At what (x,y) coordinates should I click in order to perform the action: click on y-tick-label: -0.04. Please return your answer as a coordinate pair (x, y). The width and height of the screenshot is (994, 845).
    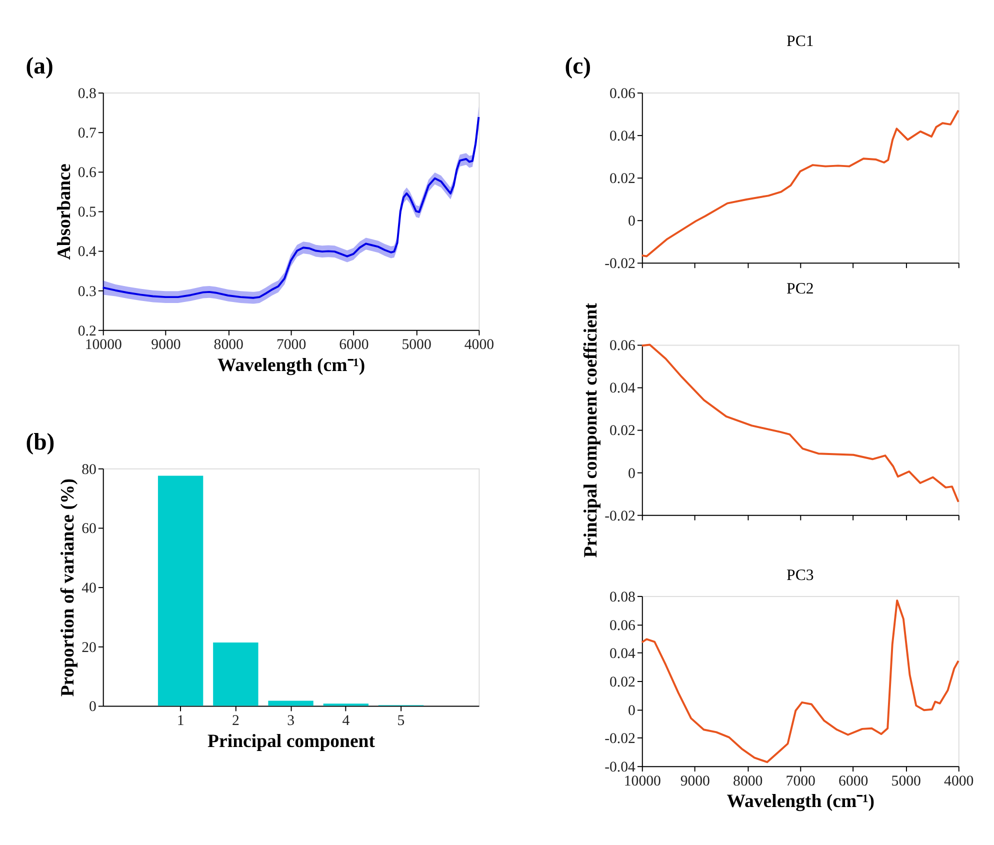
    Looking at the image, I should click on (620, 768).